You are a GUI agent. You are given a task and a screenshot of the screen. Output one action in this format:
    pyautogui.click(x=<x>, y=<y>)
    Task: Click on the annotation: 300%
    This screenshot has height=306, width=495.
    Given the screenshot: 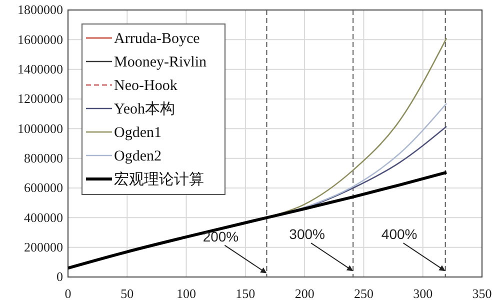 What is the action you would take?
    pyautogui.click(x=307, y=234)
    